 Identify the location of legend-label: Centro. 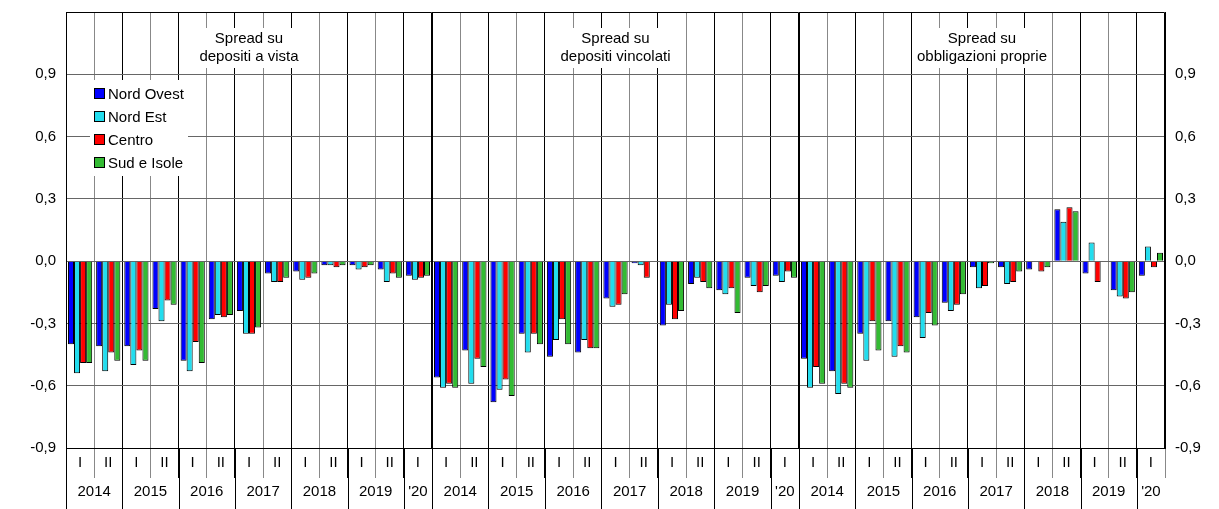
(131, 139).